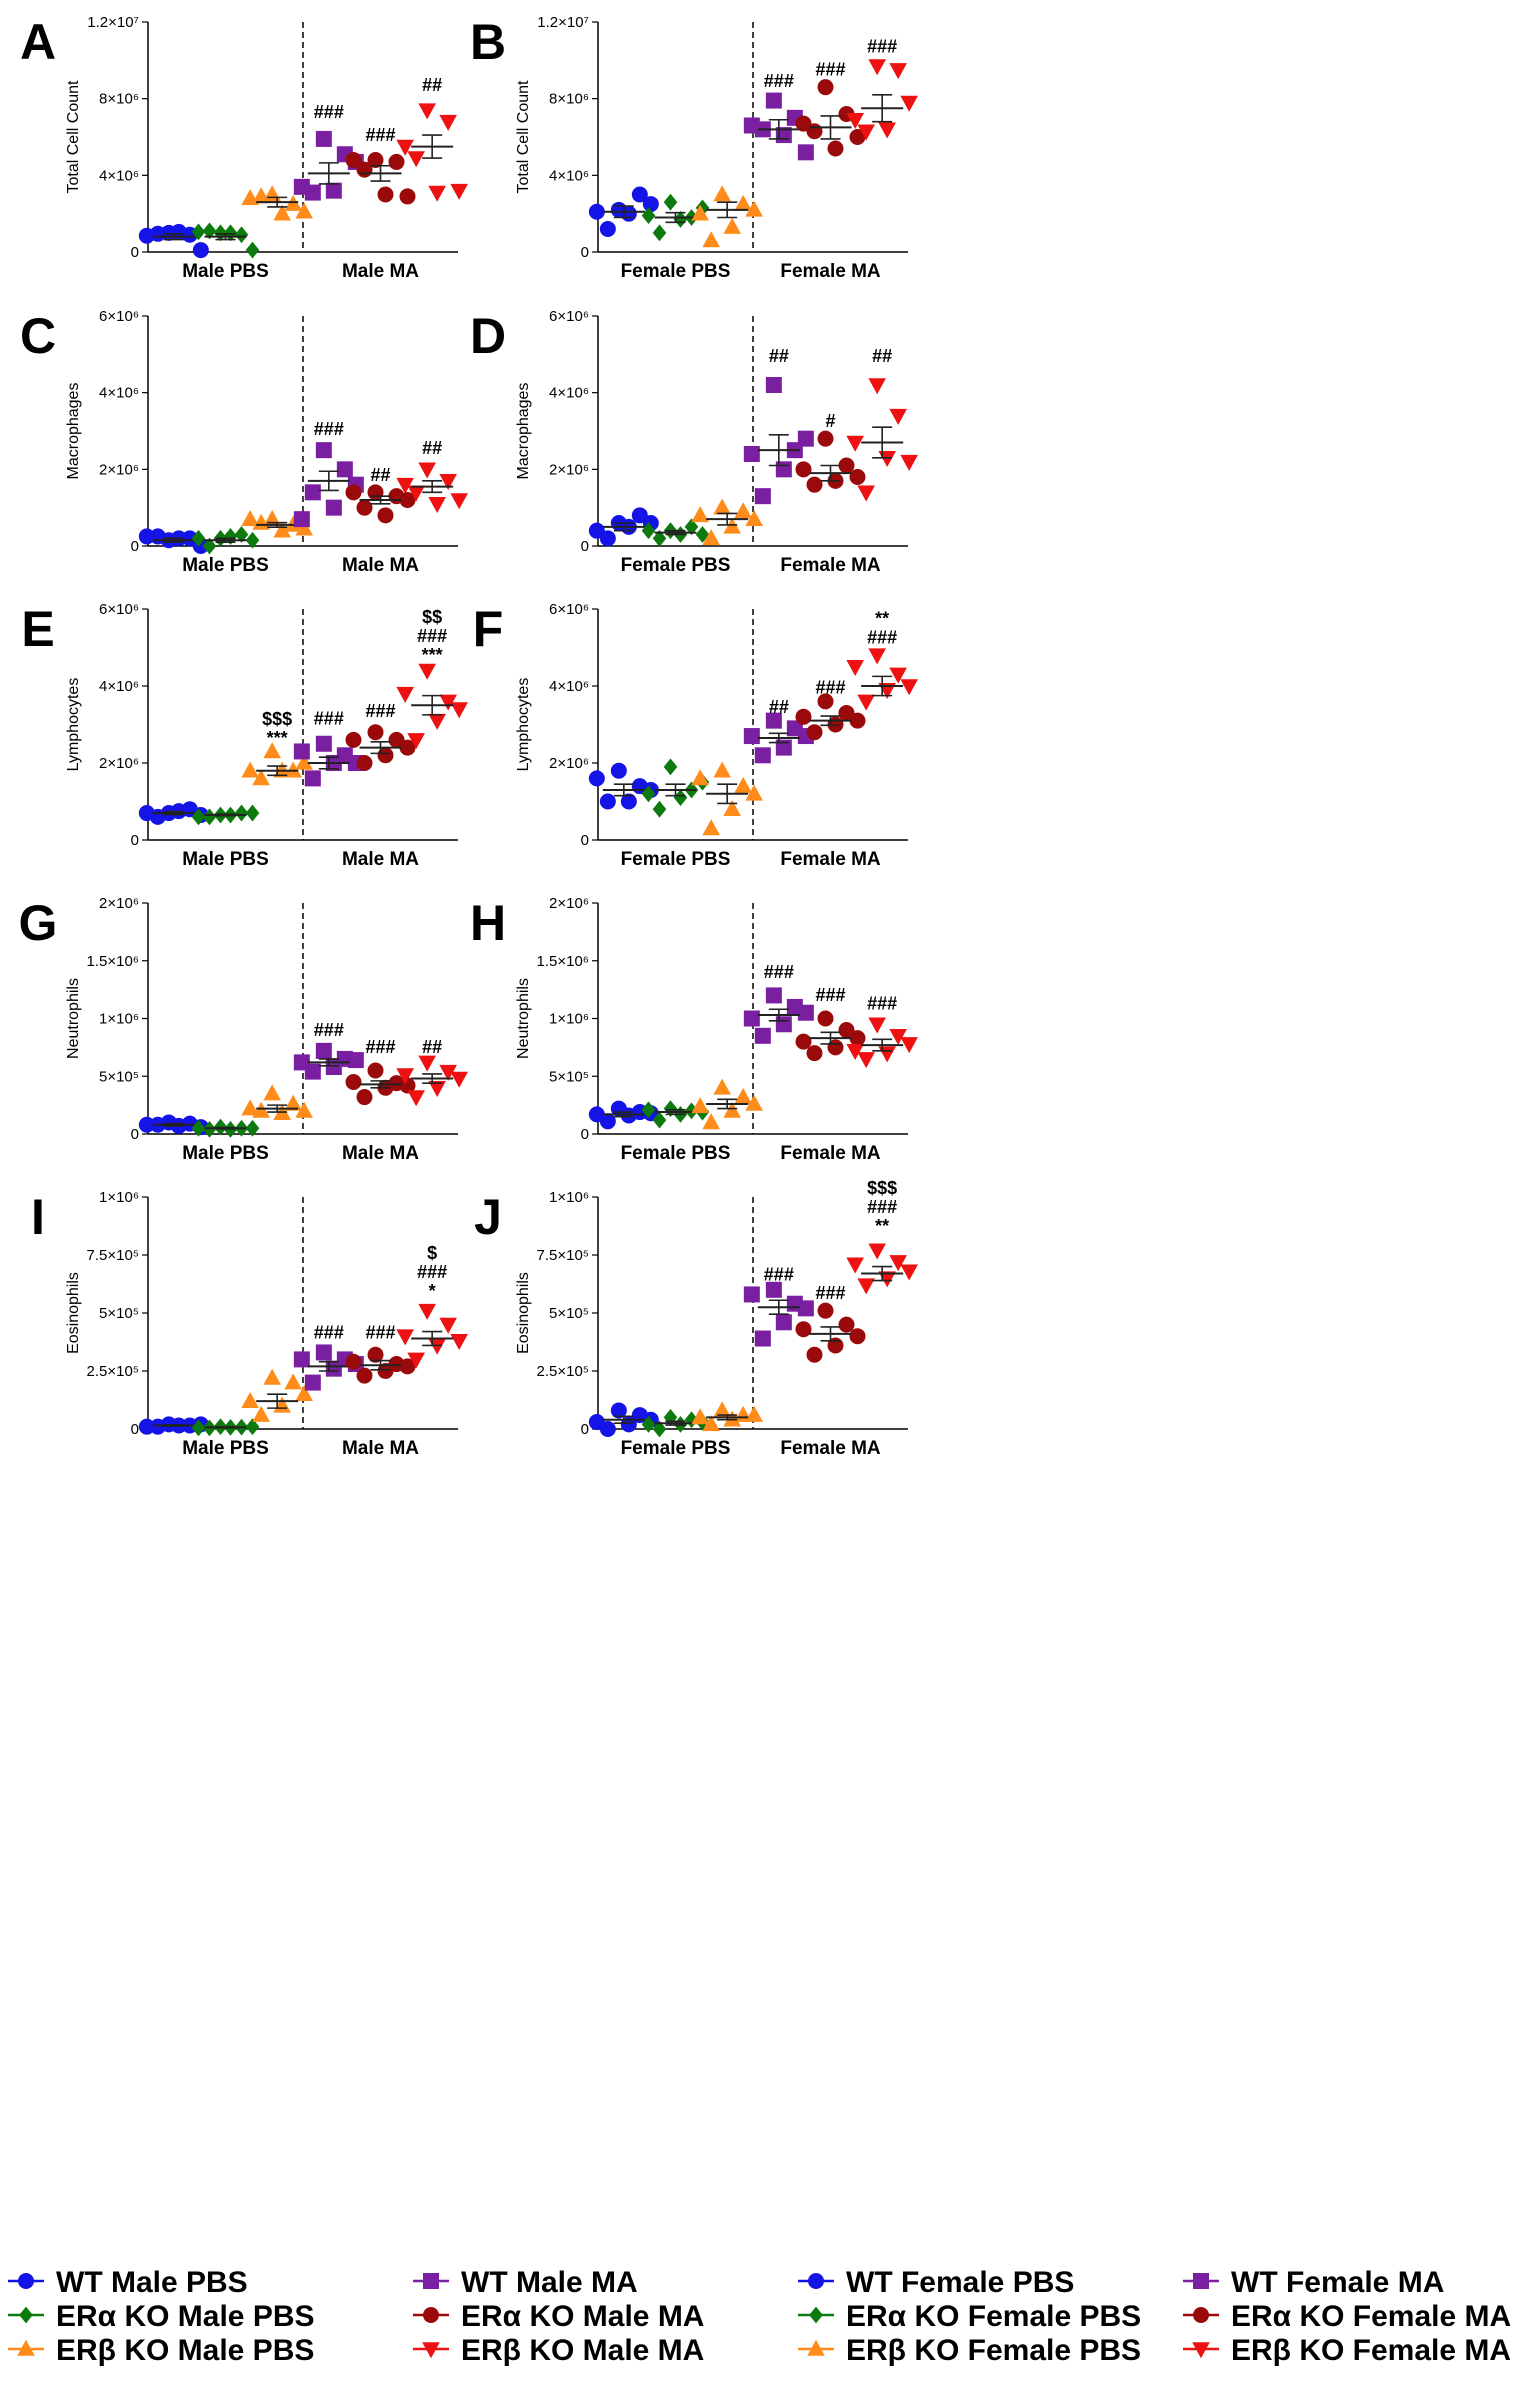  I want to click on y-tick-label: 5×10⁵, so click(569, 1313).